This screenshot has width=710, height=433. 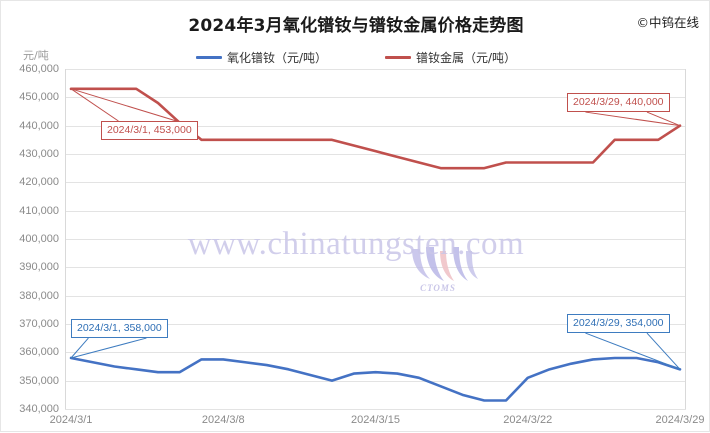 I want to click on callout-red-end: 2024/3/29, 440,000, so click(x=618, y=103).